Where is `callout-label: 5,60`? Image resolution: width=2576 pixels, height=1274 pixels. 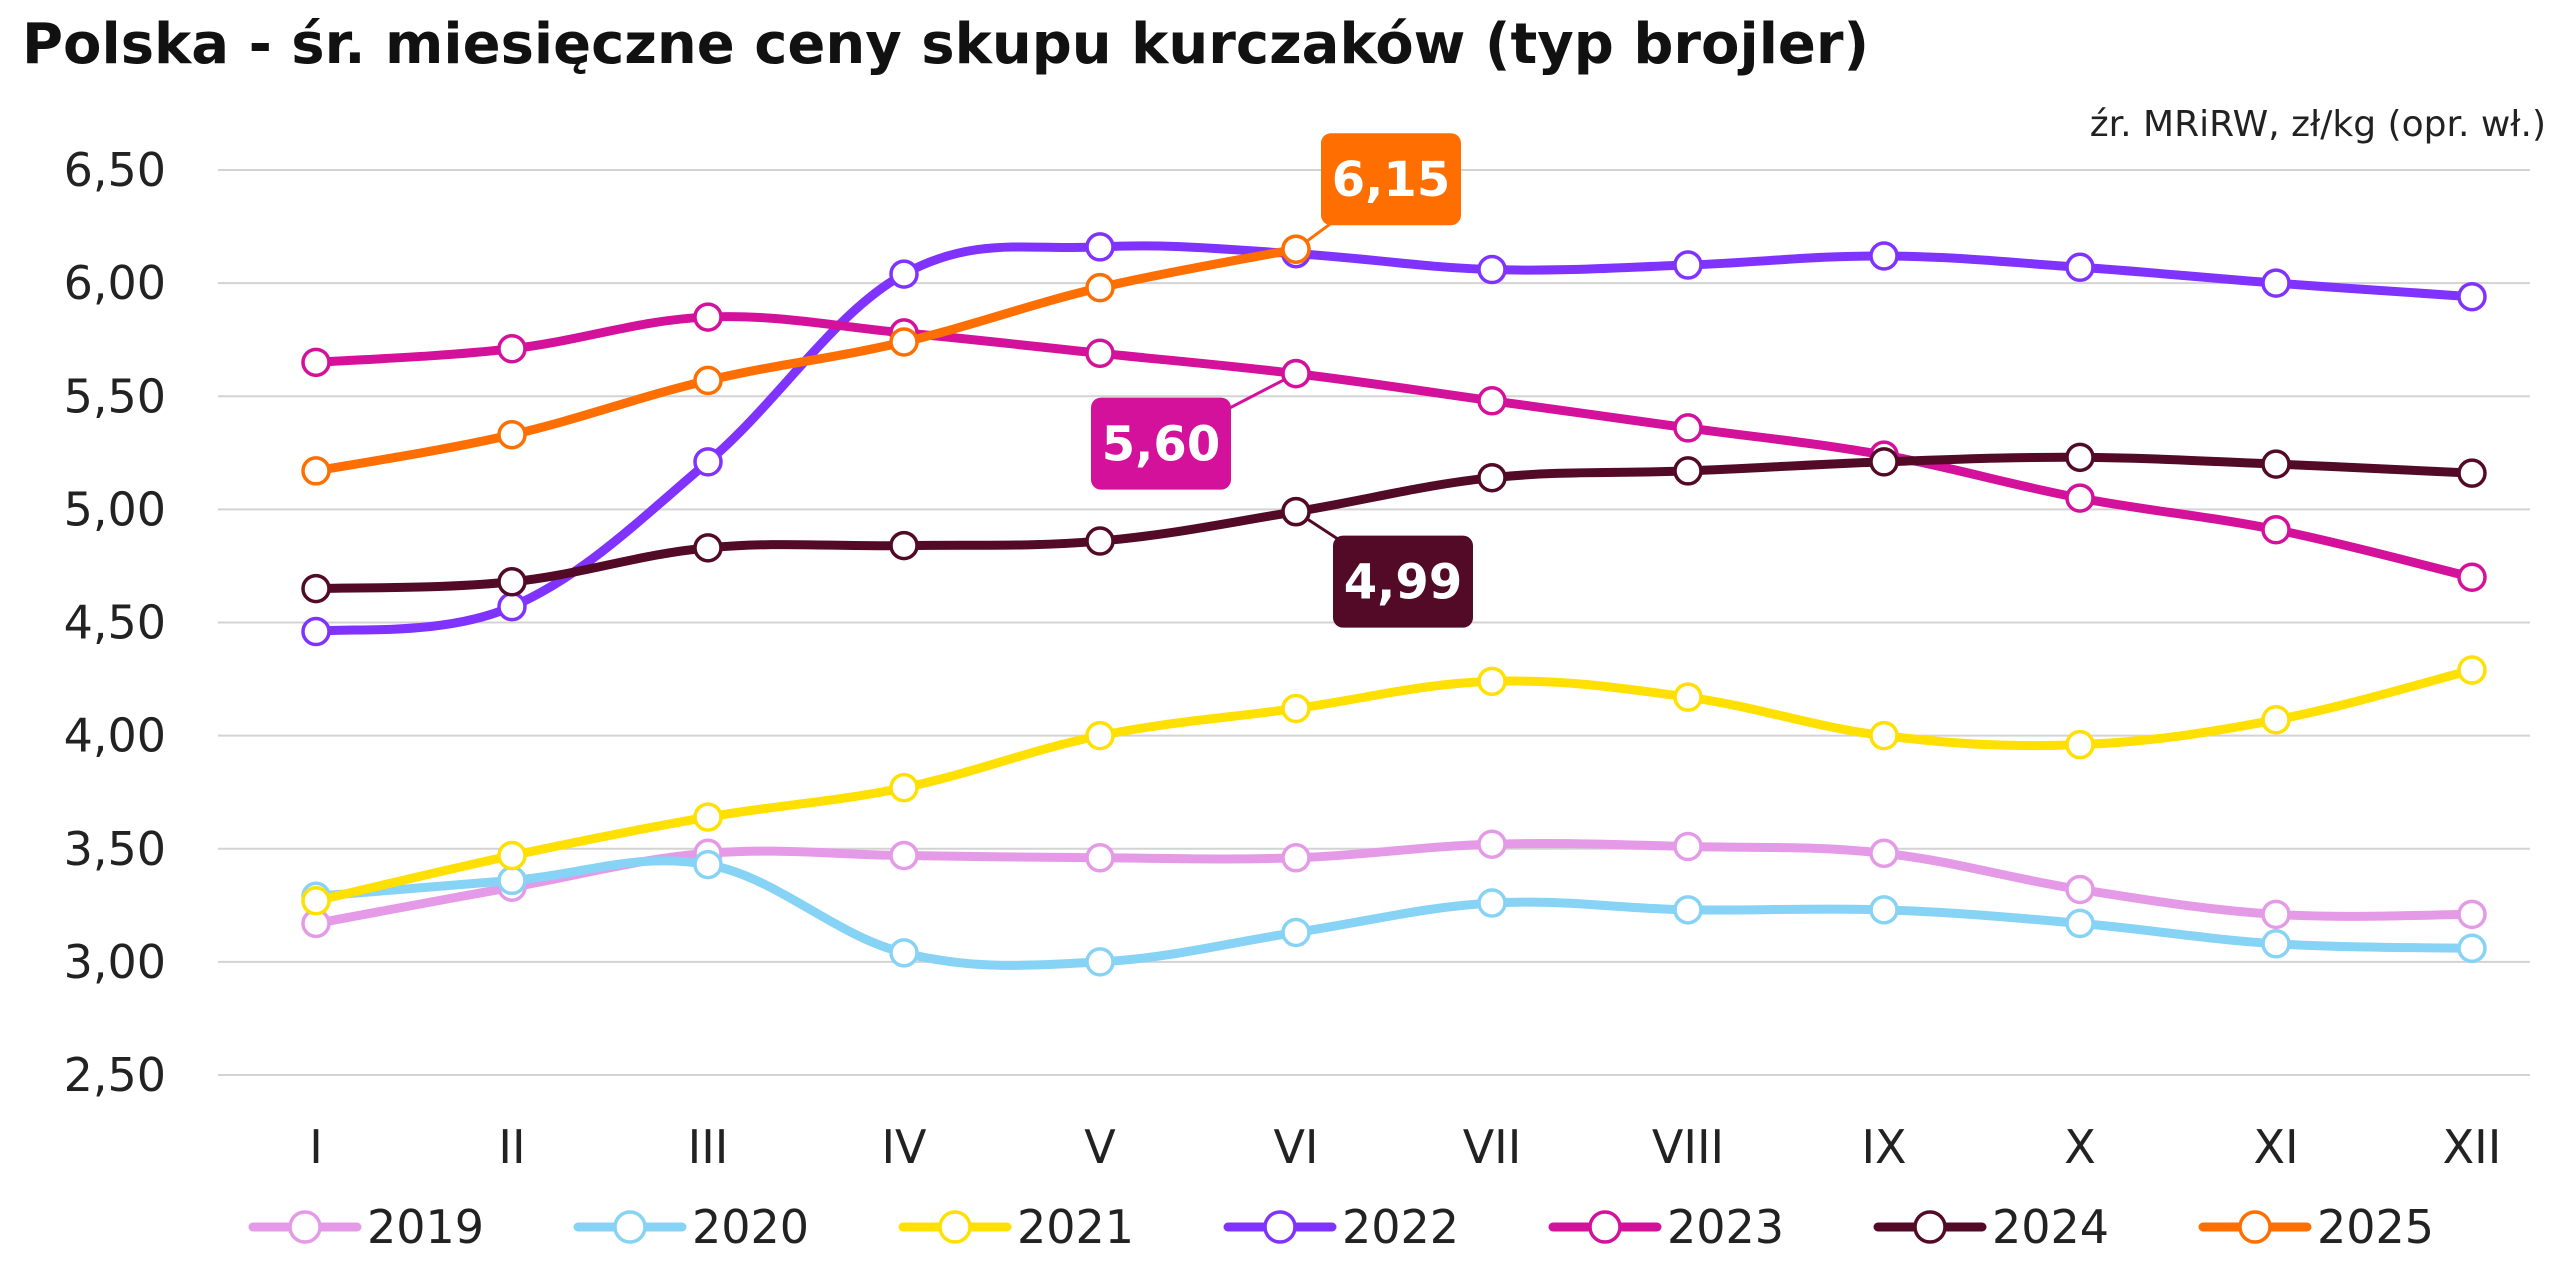
callout-label: 5,60 is located at coordinates (1161, 445).